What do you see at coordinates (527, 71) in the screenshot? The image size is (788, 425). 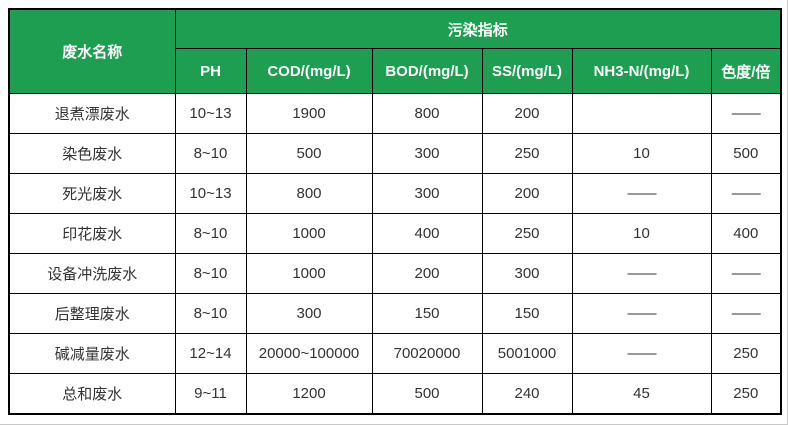 I see `column-header-ss: SS/(mg/L)` at bounding box center [527, 71].